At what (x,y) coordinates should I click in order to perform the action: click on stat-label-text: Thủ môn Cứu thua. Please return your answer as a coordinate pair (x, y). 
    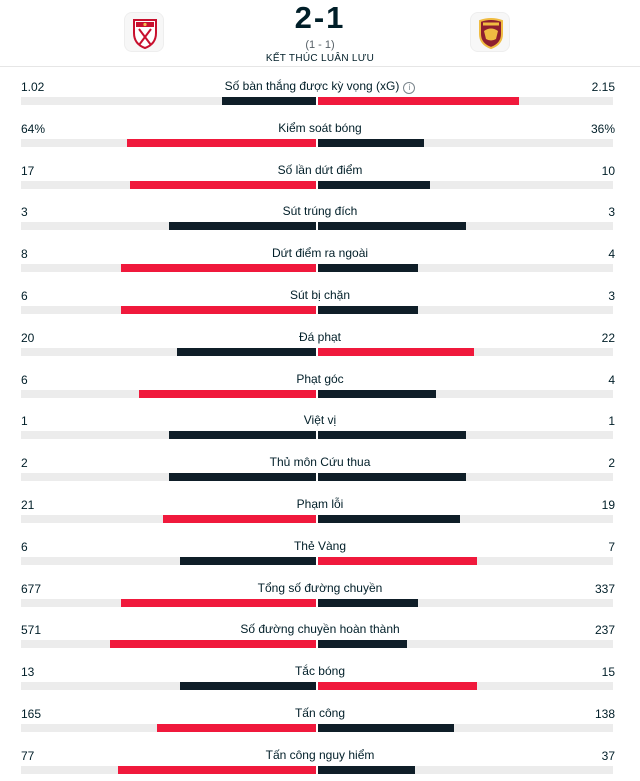
    Looking at the image, I should click on (320, 462).